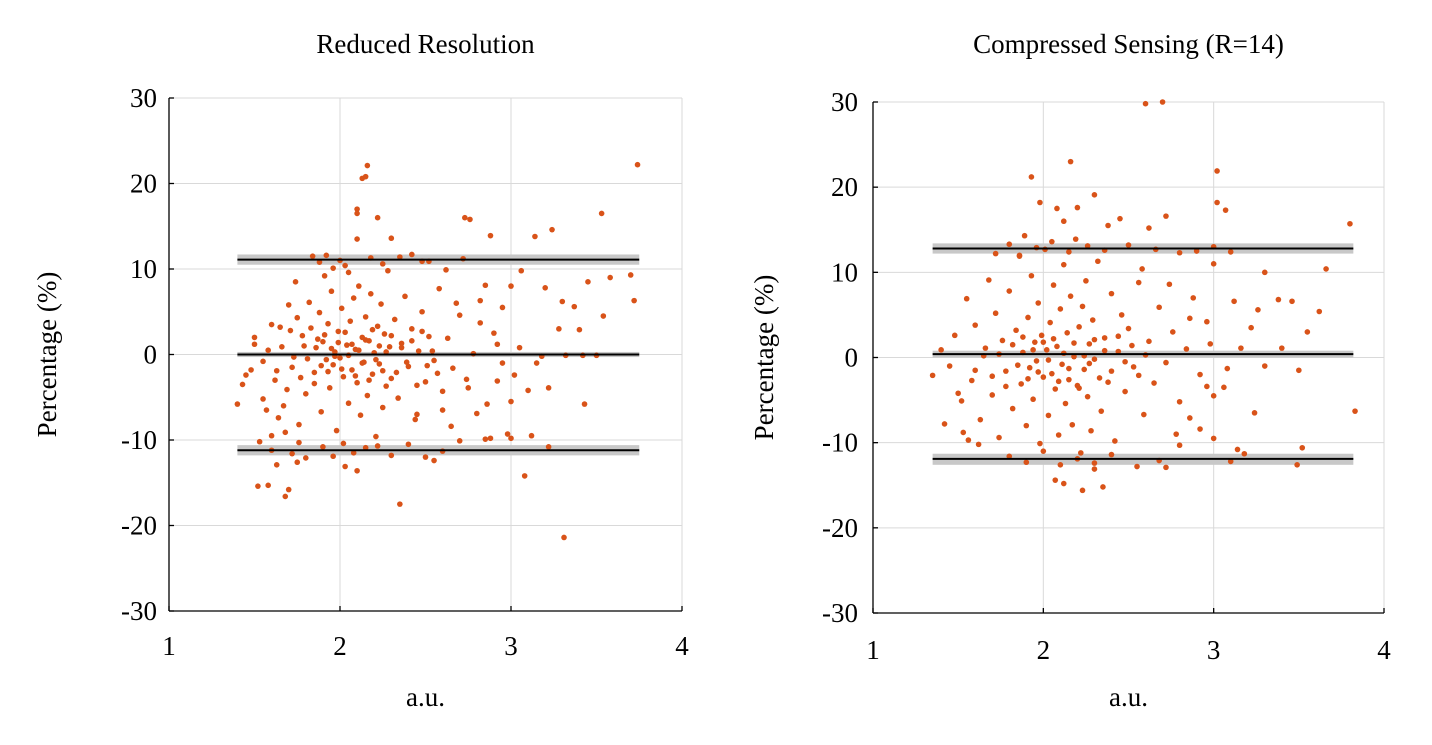 The width and height of the screenshot is (1432, 745). I want to click on x-tick-label: 1, so click(873, 650).